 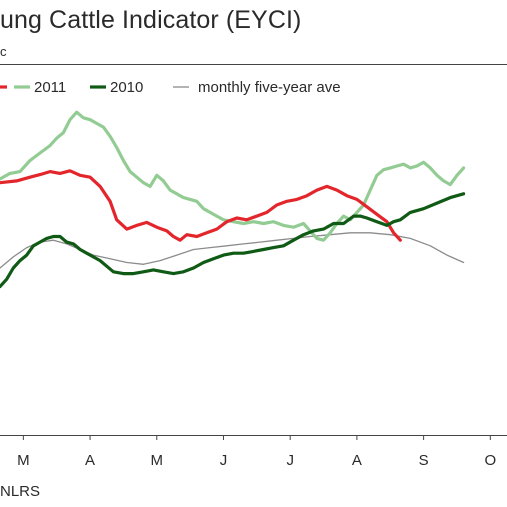 I want to click on y-axis-unit-label: c, so click(x=3, y=51).